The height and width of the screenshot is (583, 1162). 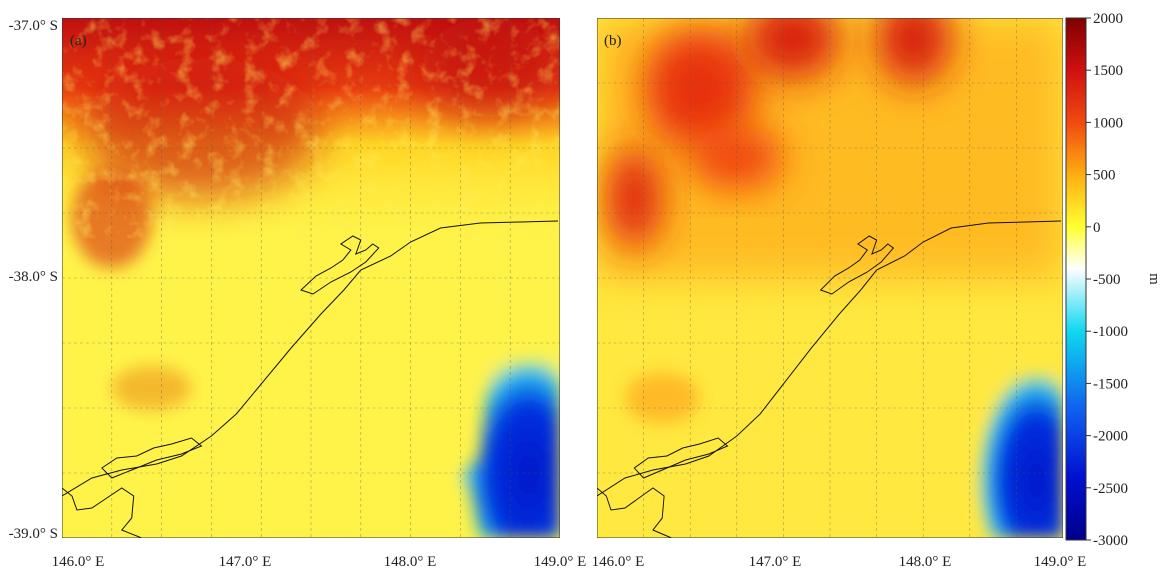 I want to click on colorbar-tick-label: -3000, so click(x=1110, y=541).